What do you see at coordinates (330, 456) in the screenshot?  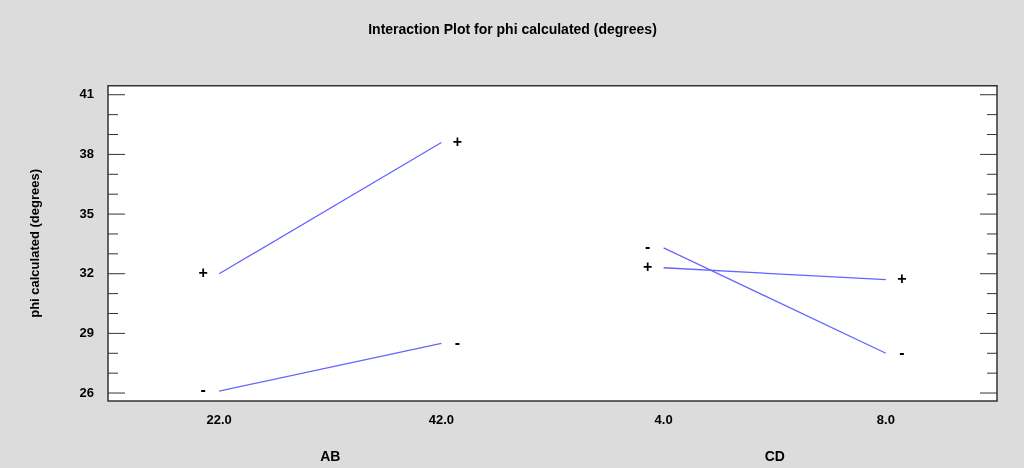 I see `text: AB` at bounding box center [330, 456].